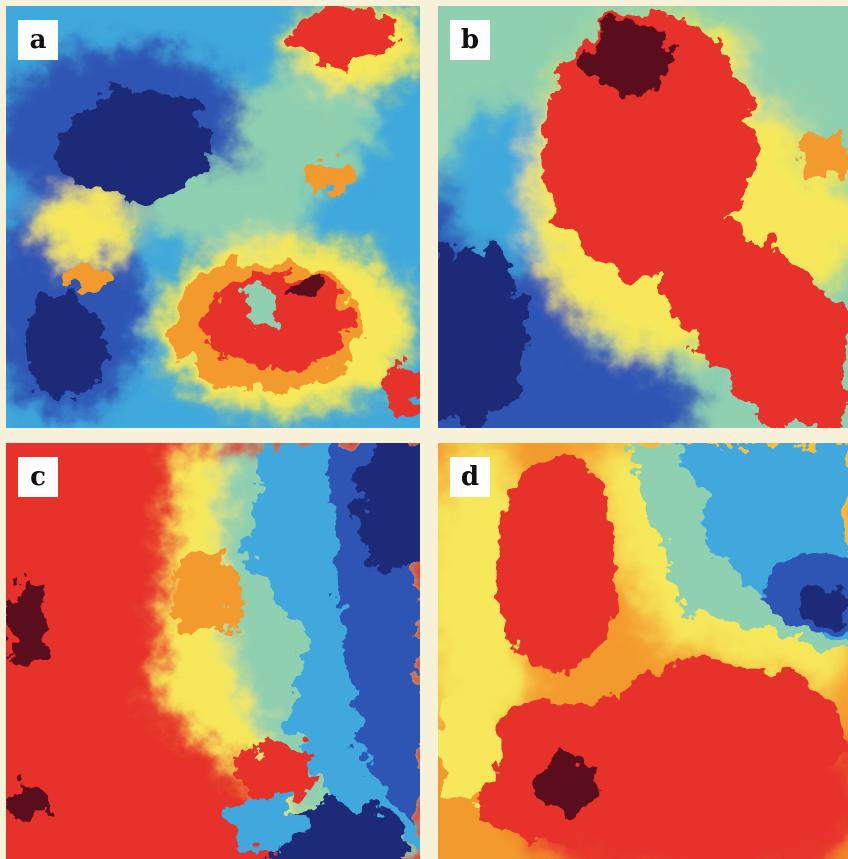 The width and height of the screenshot is (848, 859). Describe the element at coordinates (38, 40) in the screenshot. I see `panel-a-label: a` at that location.